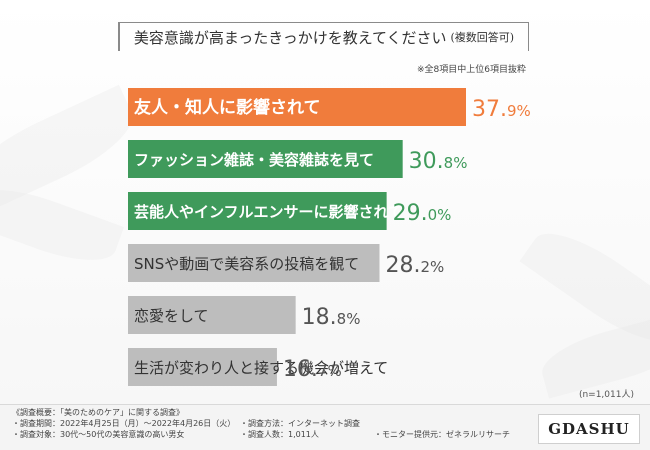 The image size is (650, 450). What do you see at coordinates (442, 434) in the screenshot?
I see `survey-provider: ・モニター提供元：ゼネラルリサーチ` at bounding box center [442, 434].